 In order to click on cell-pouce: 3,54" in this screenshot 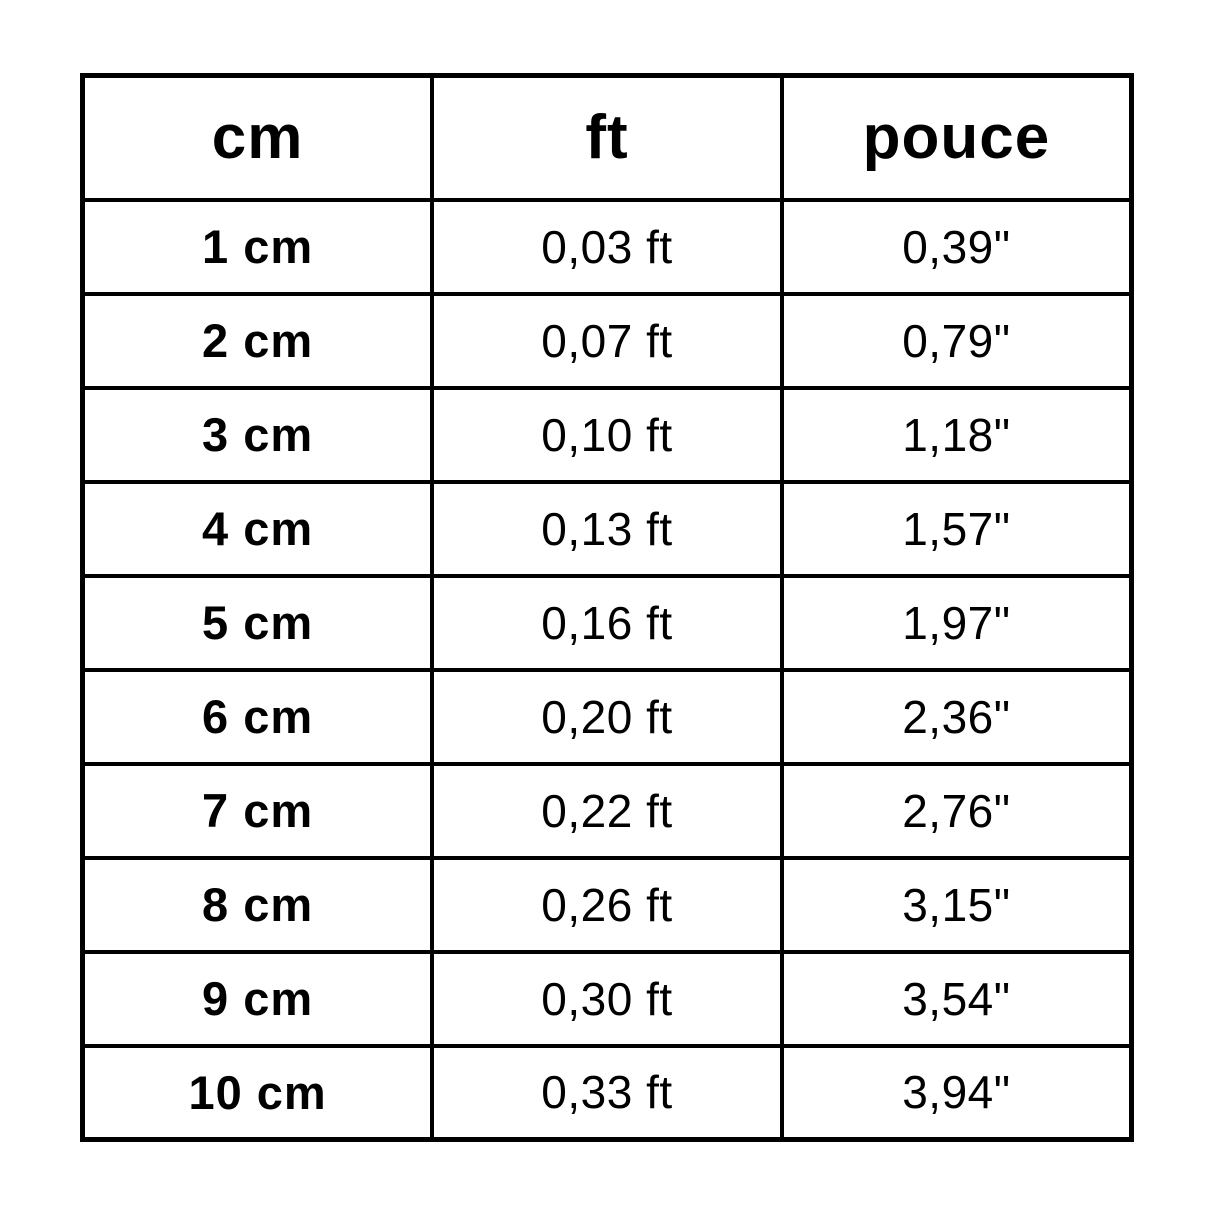, I will do `click(956, 998)`.